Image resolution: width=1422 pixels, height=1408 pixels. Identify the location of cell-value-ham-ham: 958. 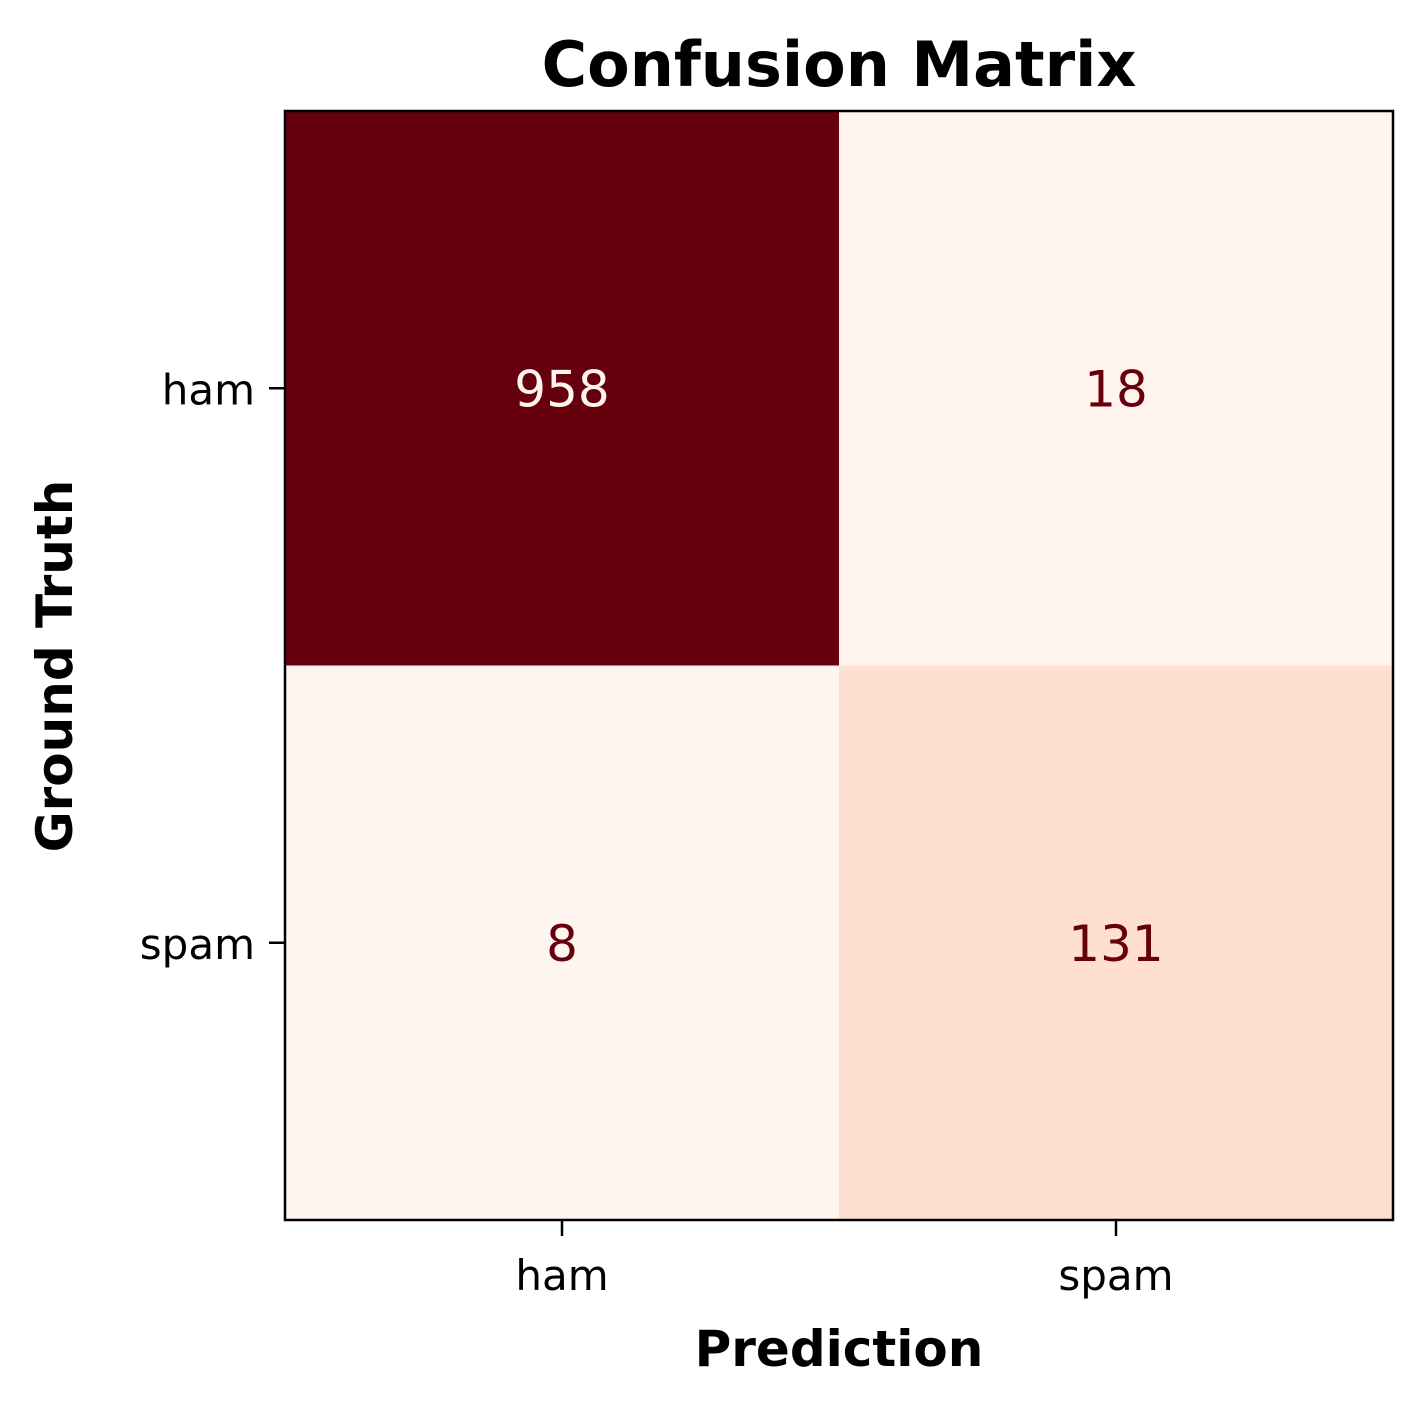
(561, 389).